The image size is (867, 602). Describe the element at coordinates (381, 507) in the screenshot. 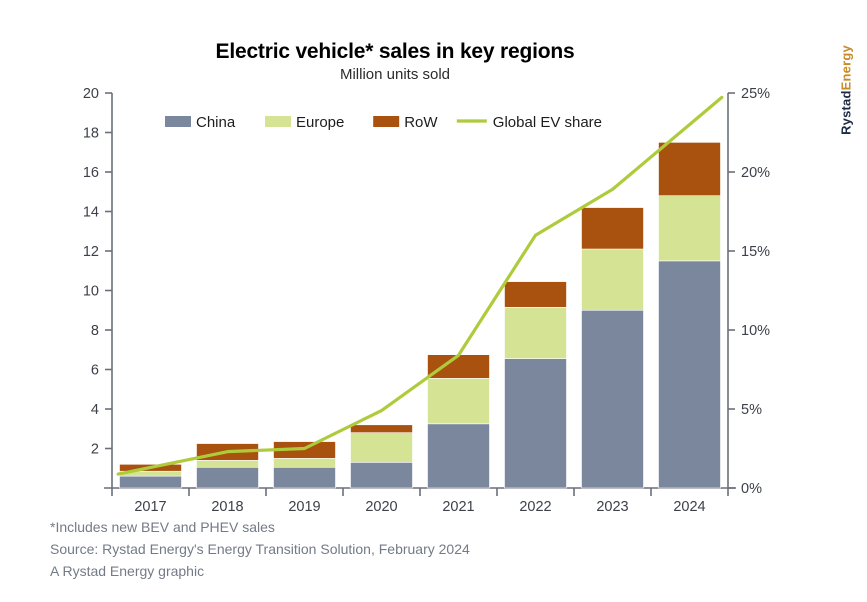

I see `x-tick-label-2020: 2020` at that location.